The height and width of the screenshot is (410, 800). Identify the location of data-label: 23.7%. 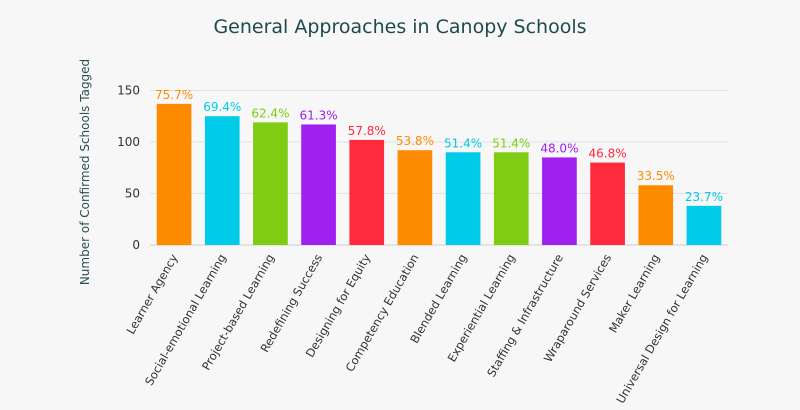
(704, 197).